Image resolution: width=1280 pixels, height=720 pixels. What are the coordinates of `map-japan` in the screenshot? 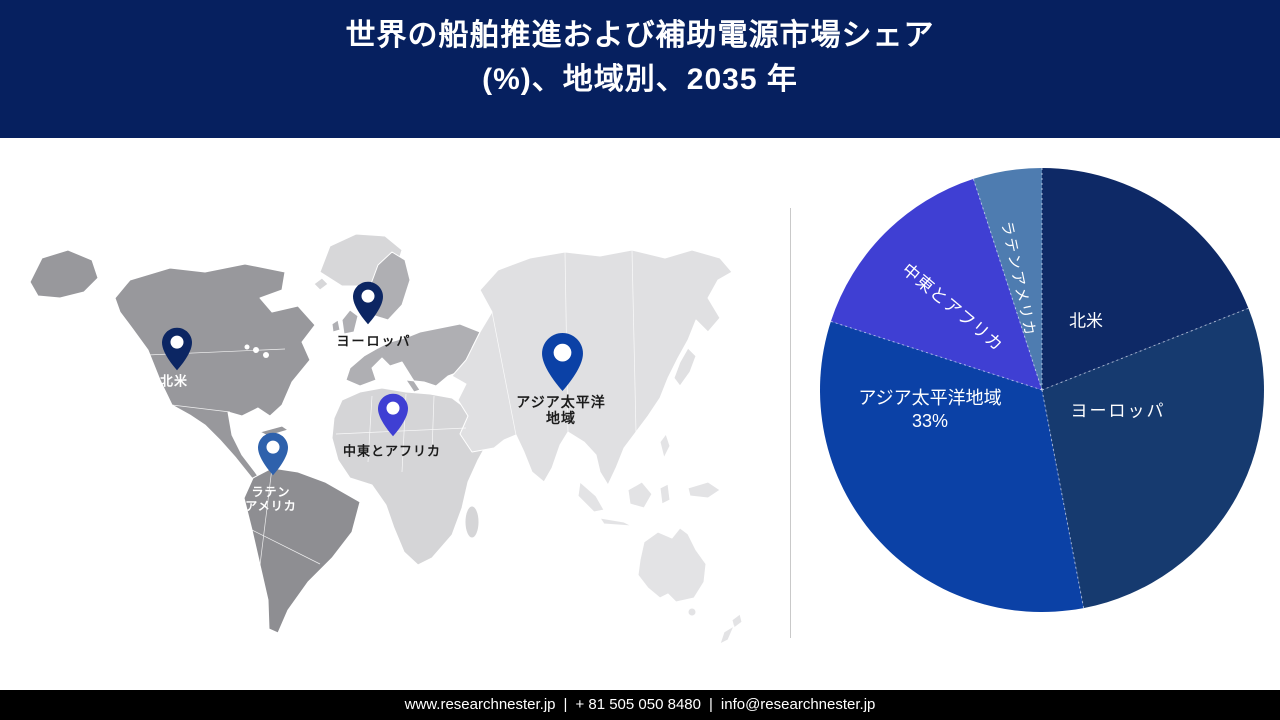 It's located at (685, 367).